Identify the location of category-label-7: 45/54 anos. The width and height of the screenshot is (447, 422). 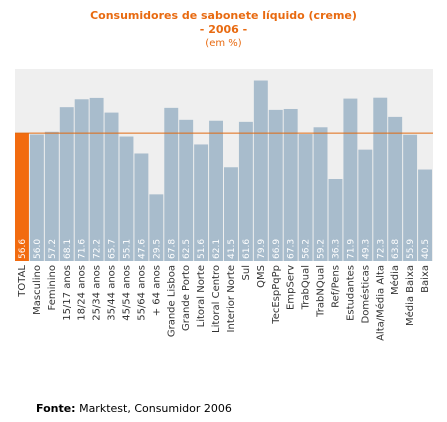
(126, 293).